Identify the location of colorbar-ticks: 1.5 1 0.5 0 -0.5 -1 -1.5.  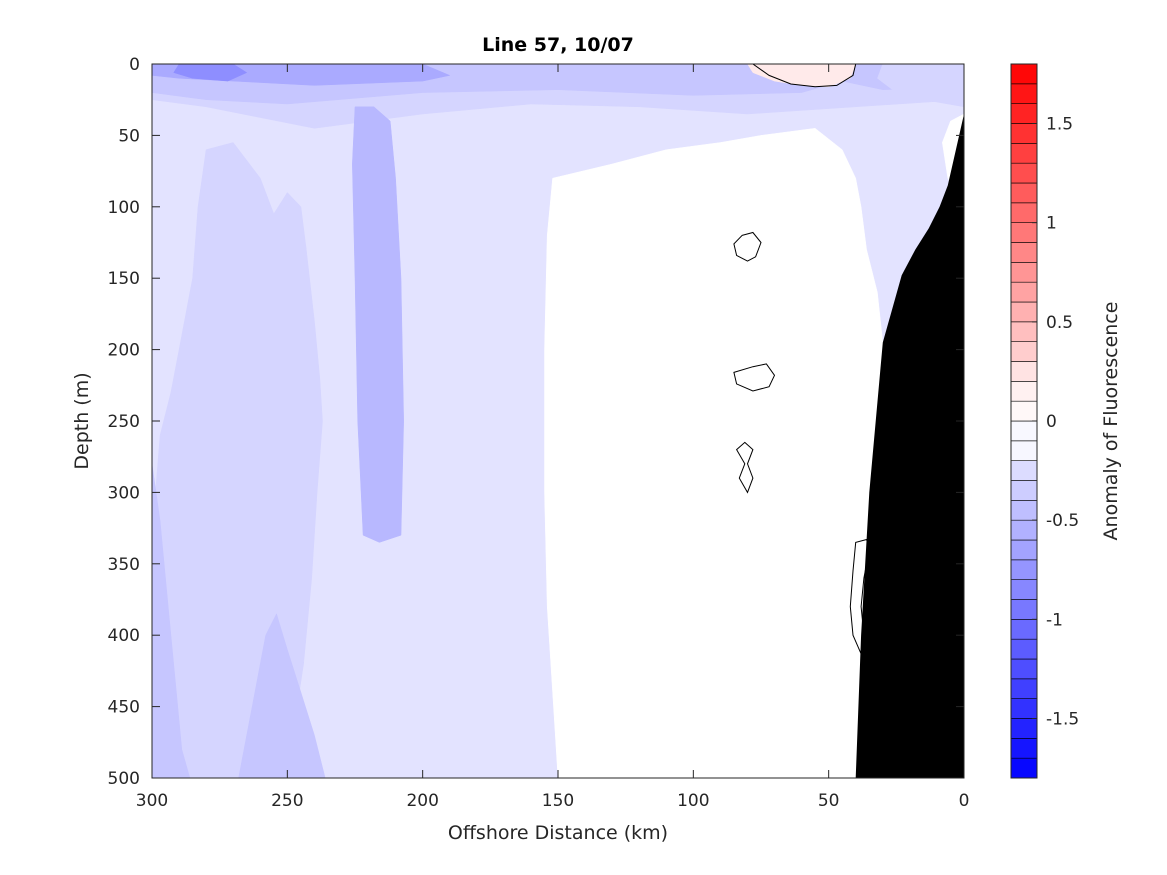
(1055, 422).